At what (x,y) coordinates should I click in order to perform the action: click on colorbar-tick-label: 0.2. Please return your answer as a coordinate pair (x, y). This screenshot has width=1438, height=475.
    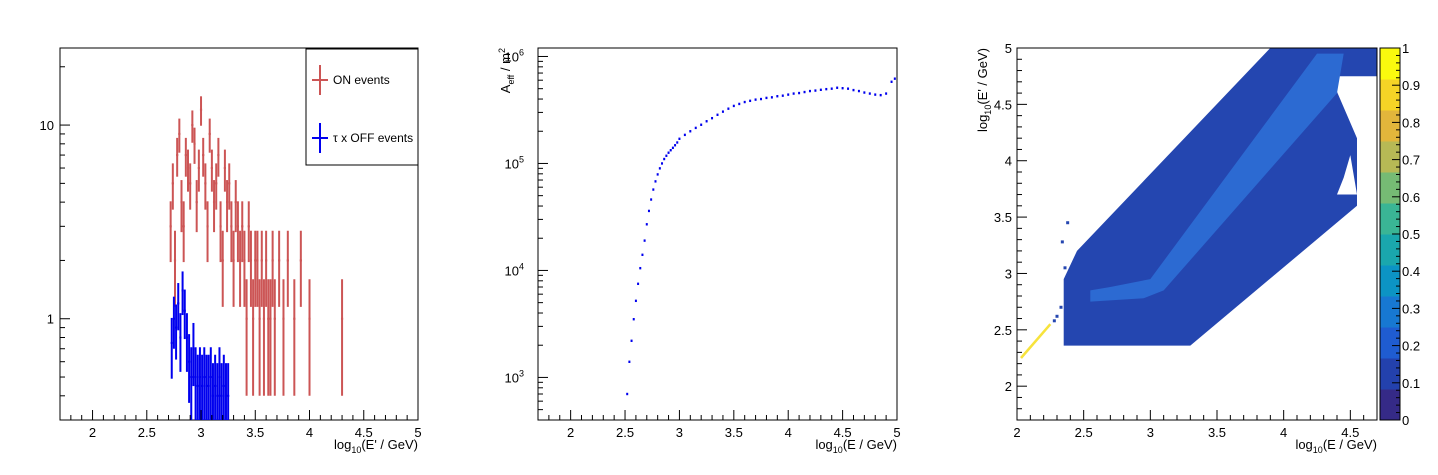
    Looking at the image, I should click on (1411, 346).